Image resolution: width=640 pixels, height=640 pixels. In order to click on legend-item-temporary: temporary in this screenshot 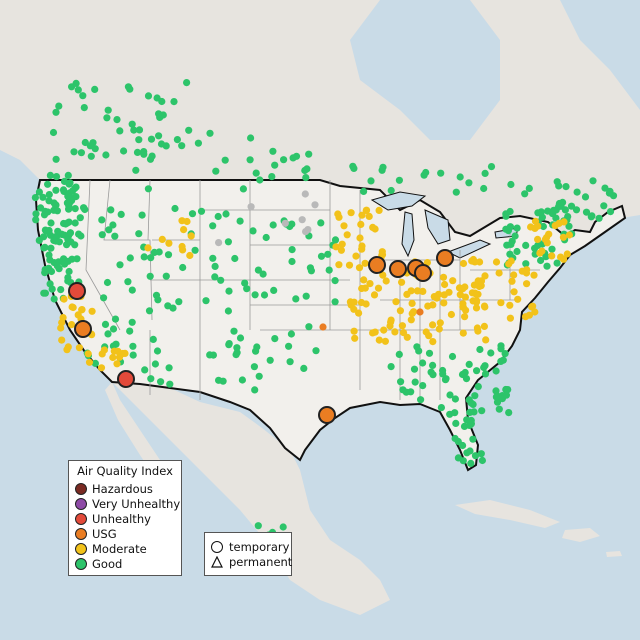, I will do `click(250, 547)`.